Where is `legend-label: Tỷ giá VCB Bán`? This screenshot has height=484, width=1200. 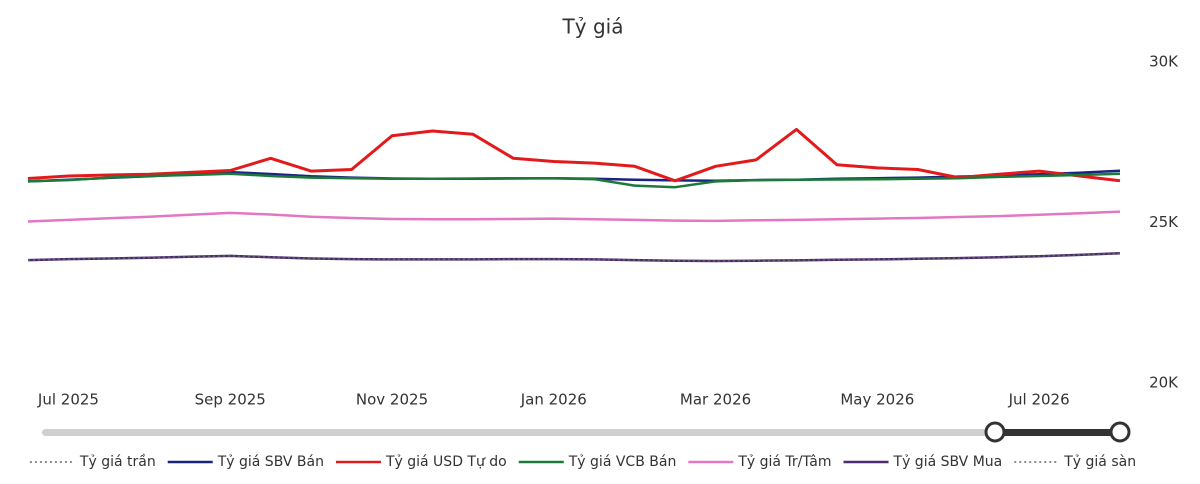 legend-label: Tỷ giá VCB Bán is located at coordinates (622, 462).